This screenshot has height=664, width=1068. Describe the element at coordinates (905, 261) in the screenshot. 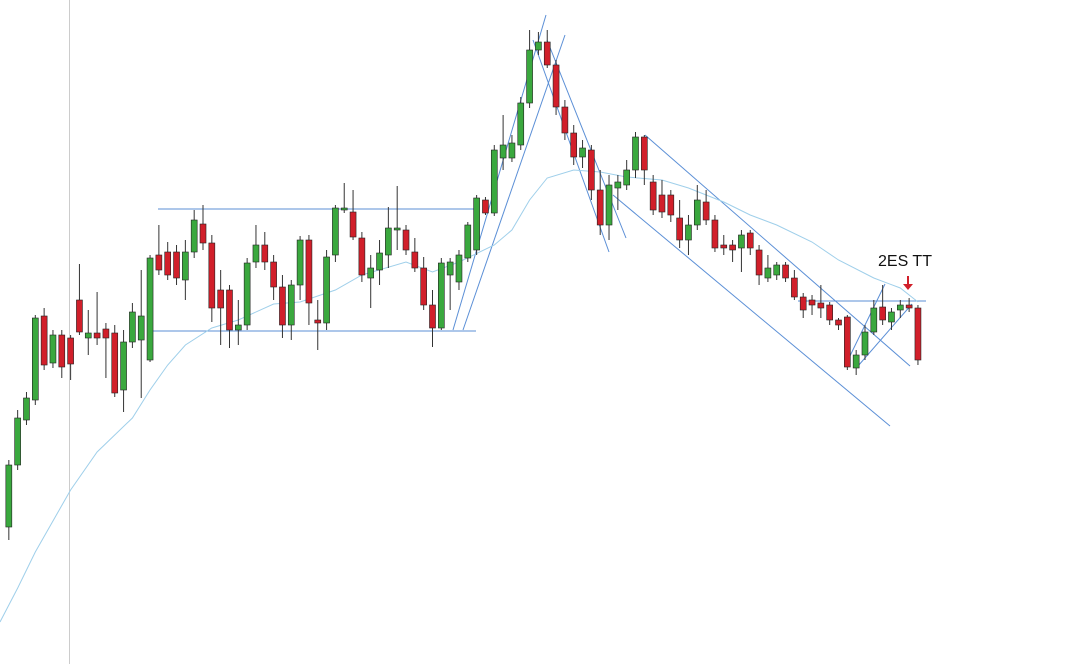

I see `annotation: 2ES TT` at that location.